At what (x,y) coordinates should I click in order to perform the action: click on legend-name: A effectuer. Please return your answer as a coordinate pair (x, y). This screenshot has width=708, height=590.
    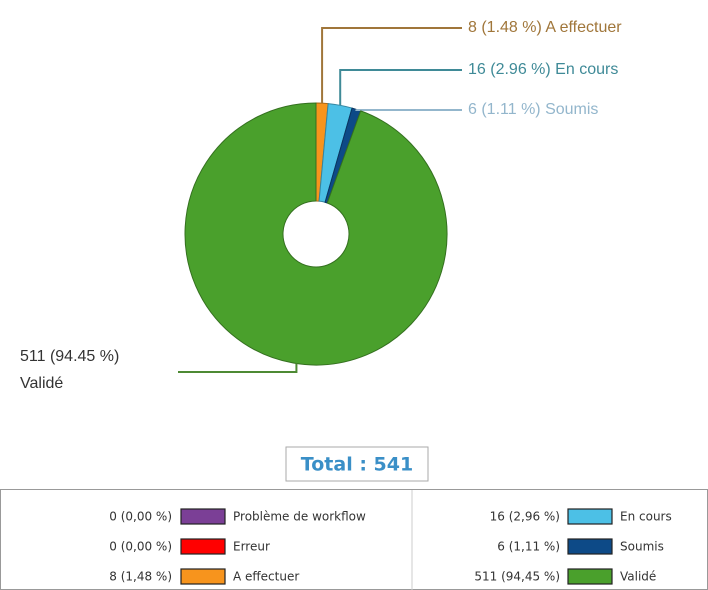
    Looking at the image, I should click on (266, 577).